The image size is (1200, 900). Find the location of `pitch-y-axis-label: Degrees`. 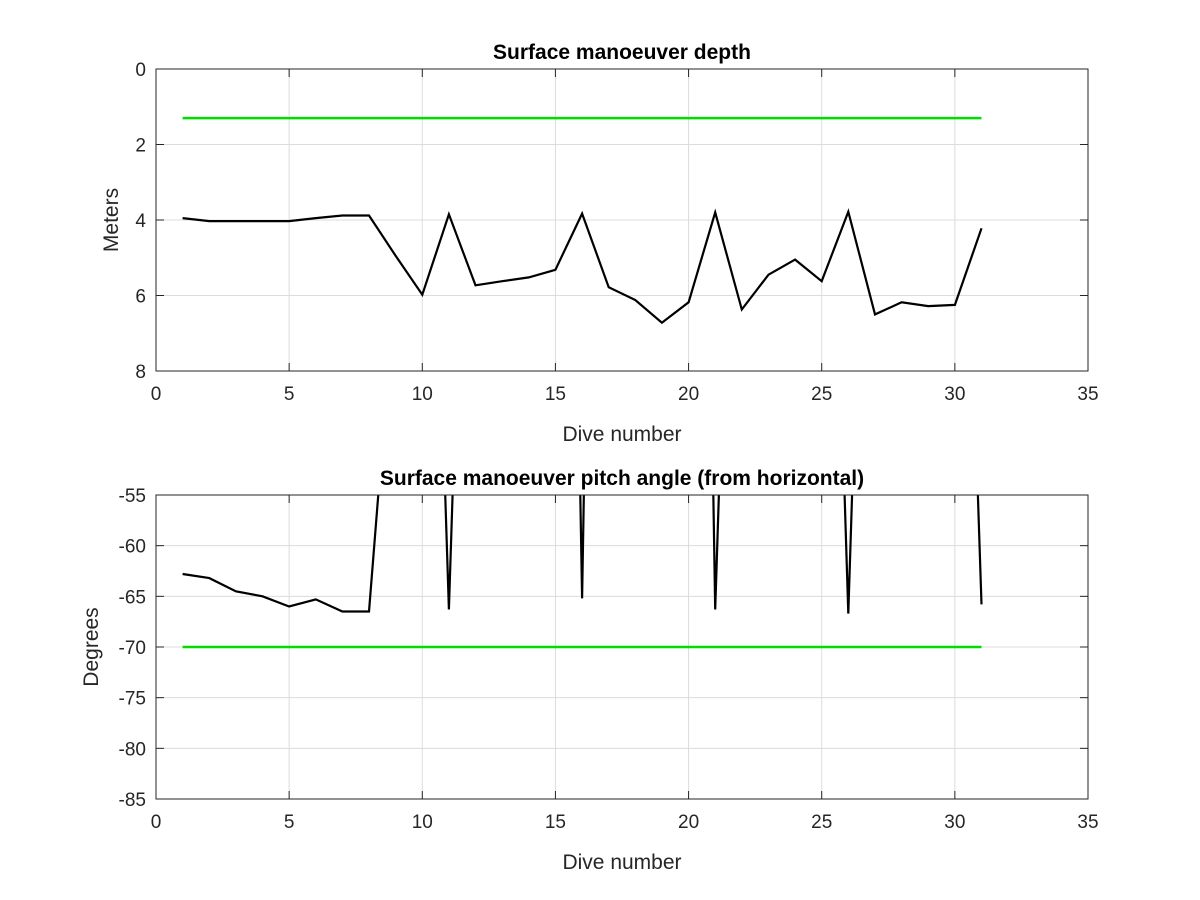

pitch-y-axis-label: Degrees is located at coordinates (91, 646).